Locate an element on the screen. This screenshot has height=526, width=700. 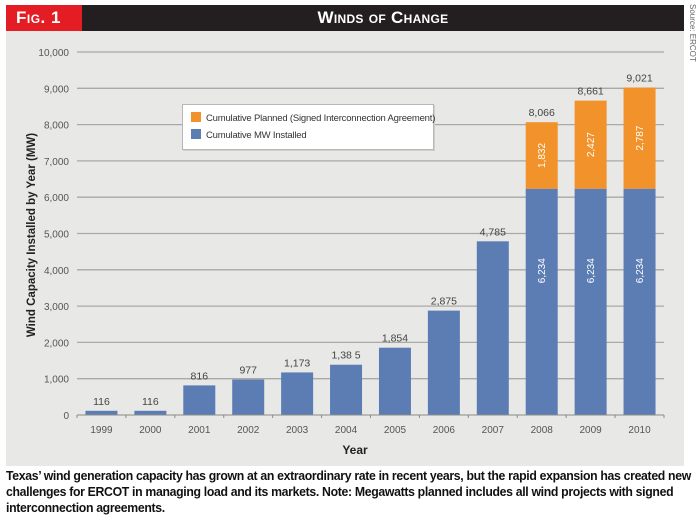
bar-inner-label: 1,832 is located at coordinates (542, 155).